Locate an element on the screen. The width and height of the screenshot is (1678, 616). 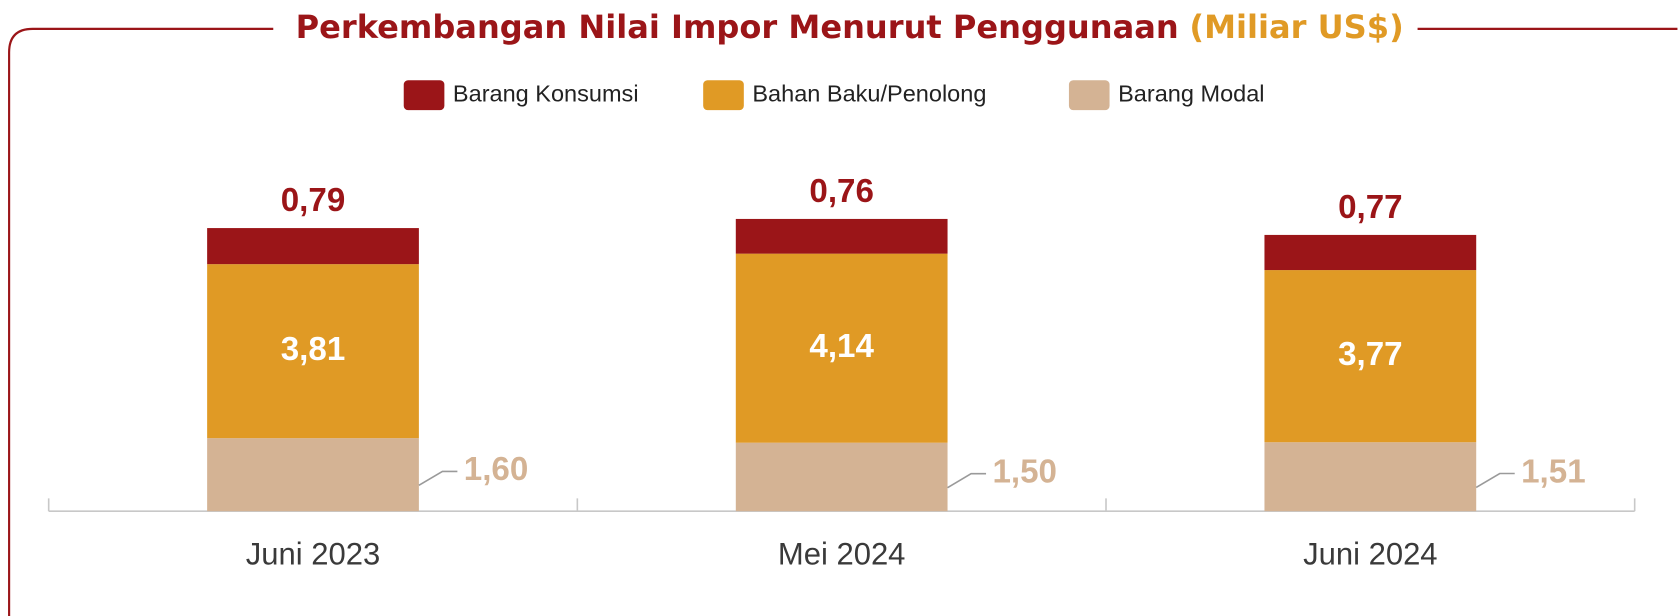
x-tick-label: Juni 2023 is located at coordinates (313, 553).